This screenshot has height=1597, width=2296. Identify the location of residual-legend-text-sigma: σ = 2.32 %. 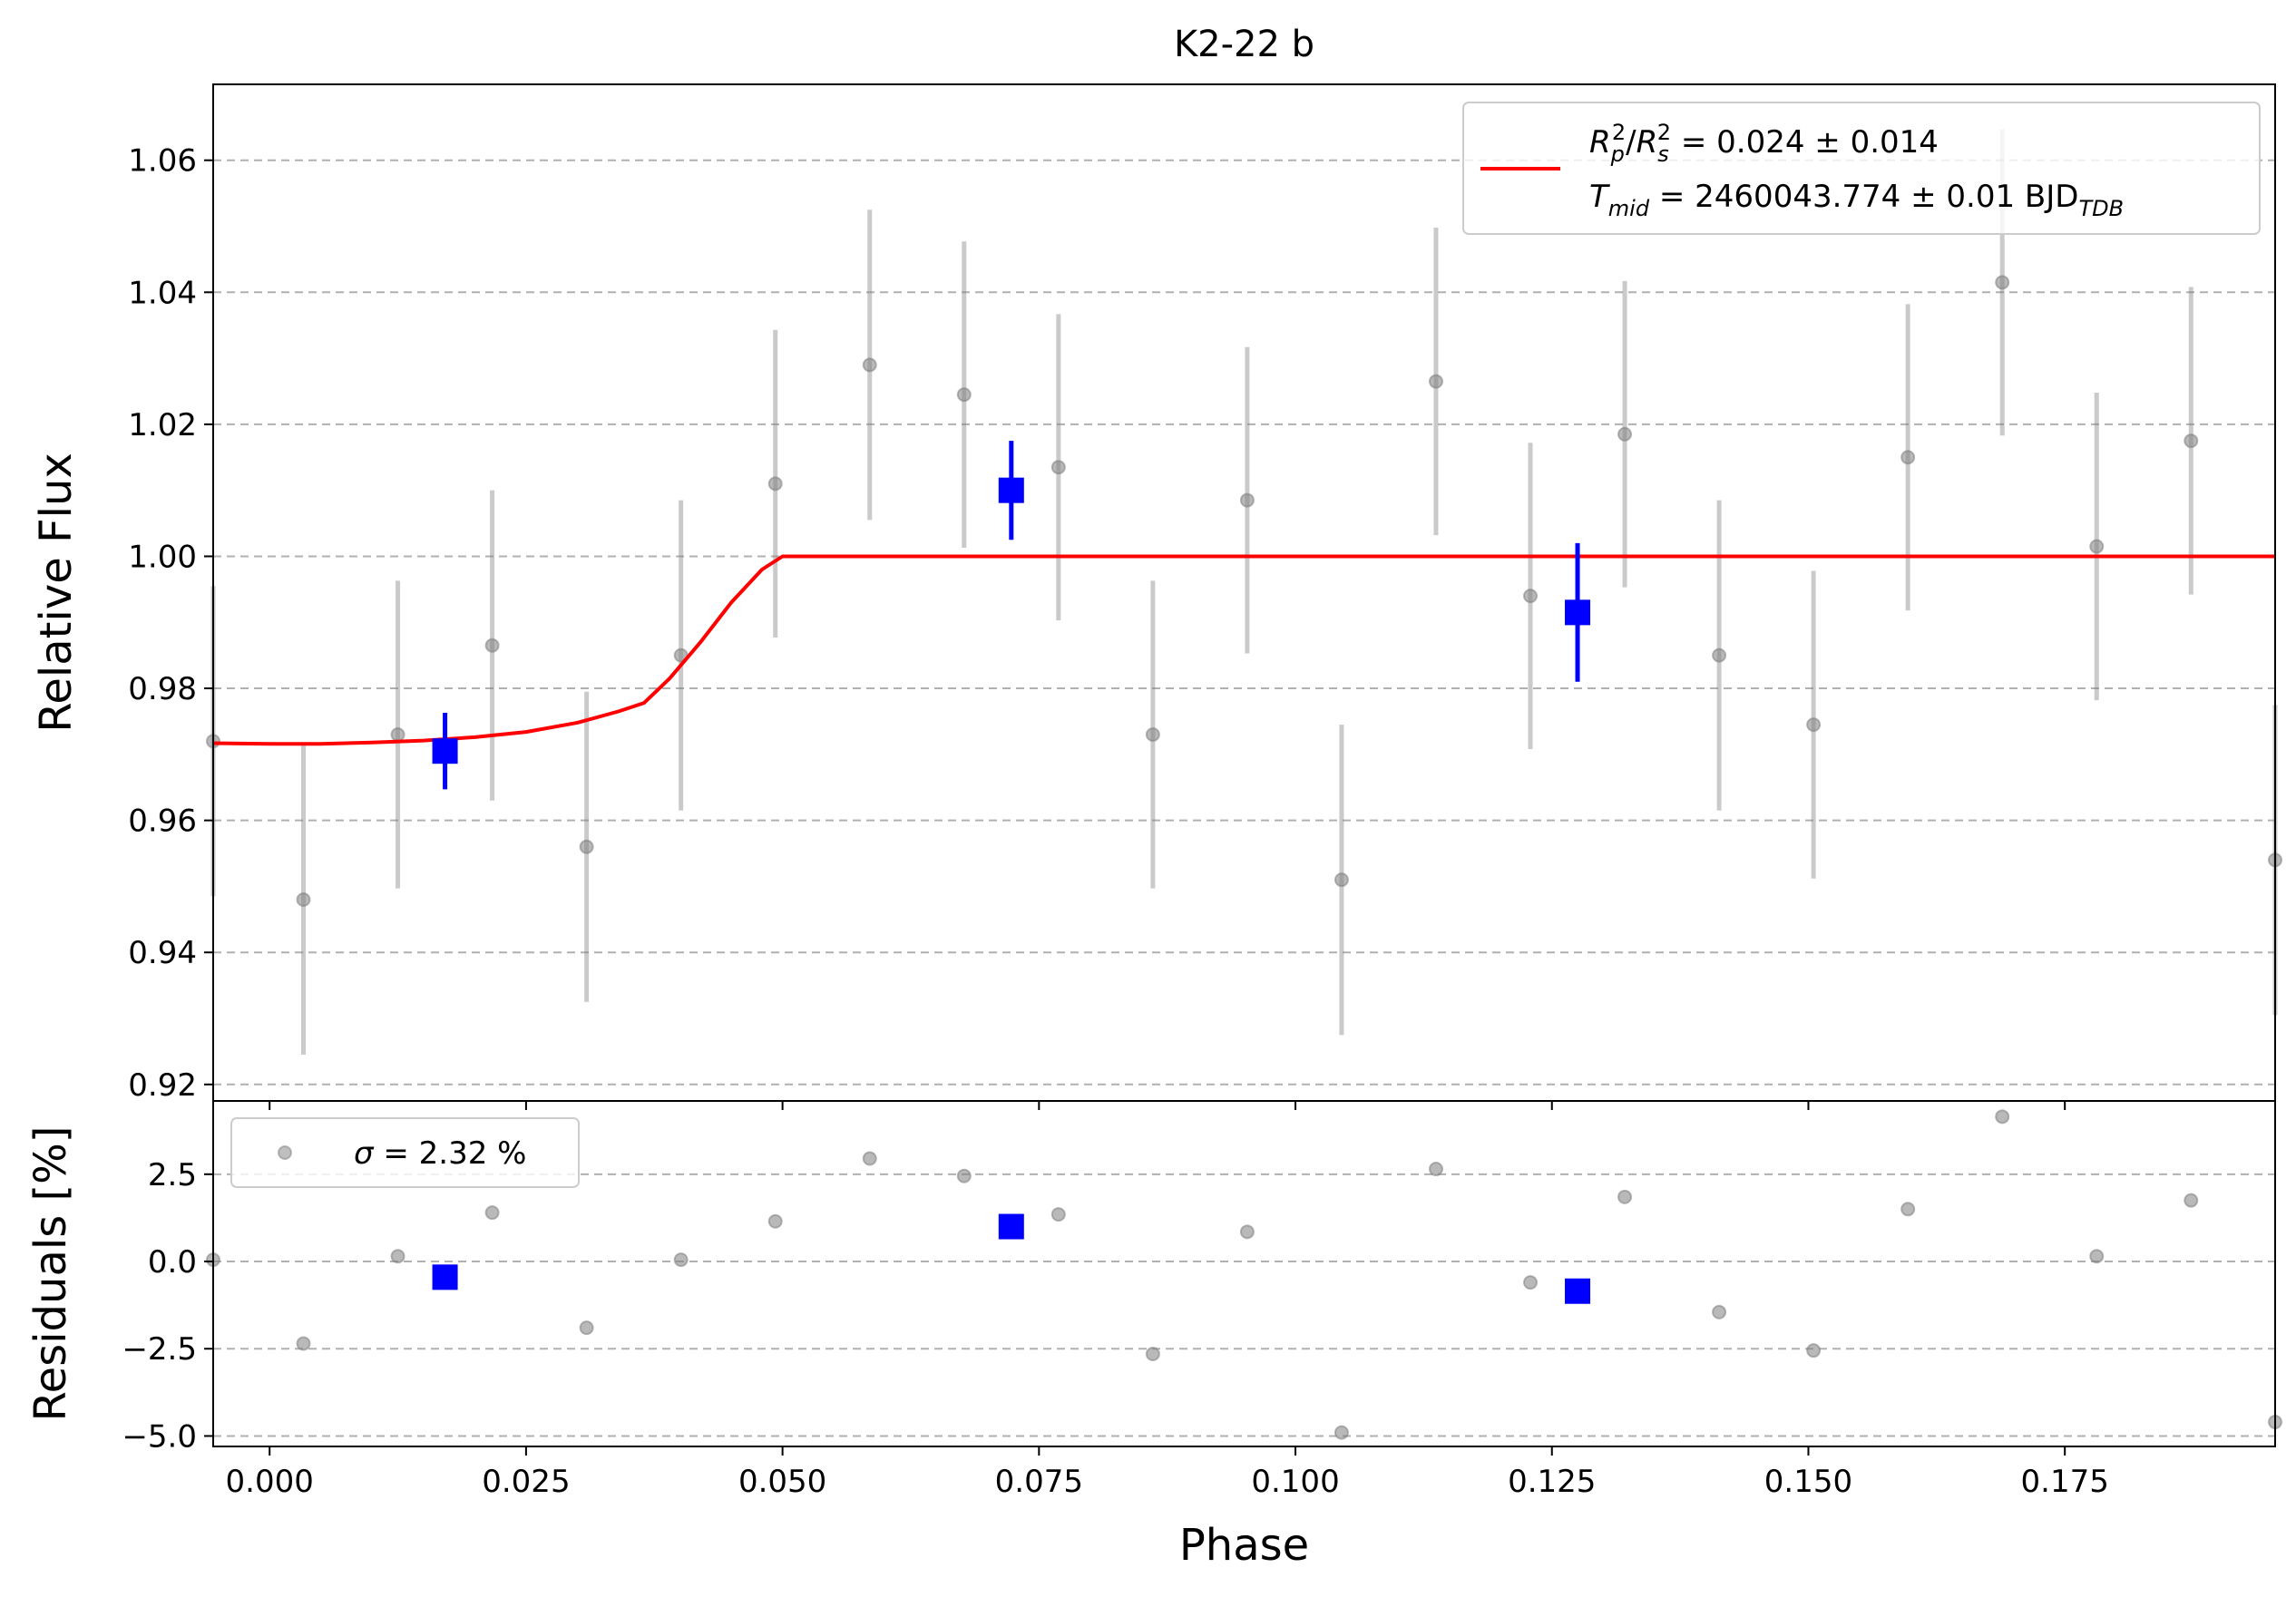
(440, 1153).